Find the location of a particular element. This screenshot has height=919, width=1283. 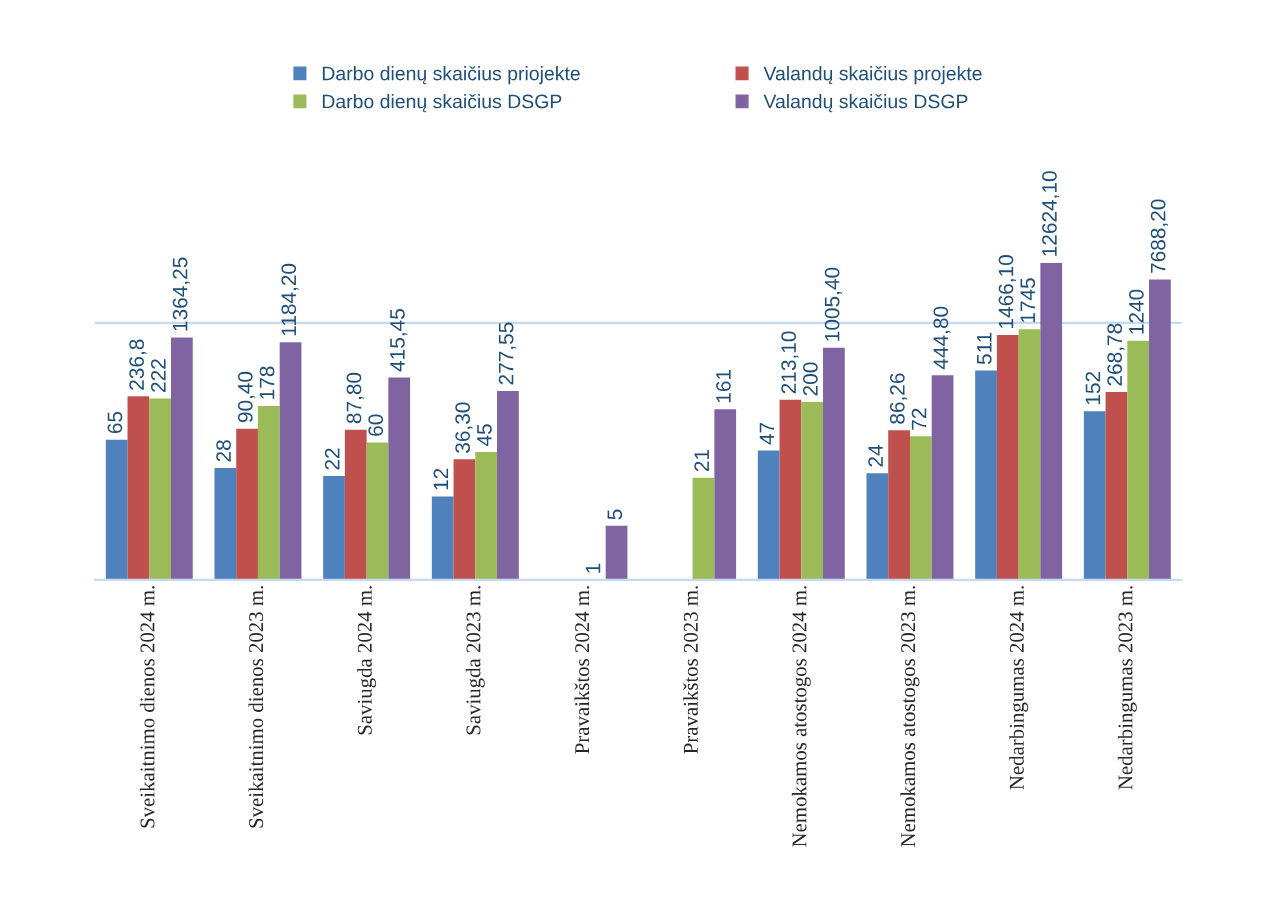

data-label: 236,8 is located at coordinates (138, 364).